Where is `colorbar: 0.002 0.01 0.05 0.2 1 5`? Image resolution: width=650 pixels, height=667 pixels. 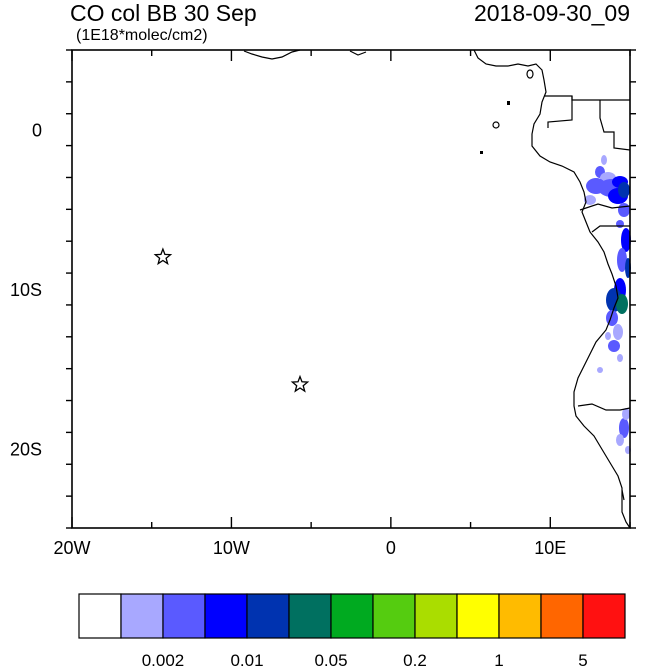
colorbar: 0.002 0.01 0.05 0.2 1 5 is located at coordinates (352, 630).